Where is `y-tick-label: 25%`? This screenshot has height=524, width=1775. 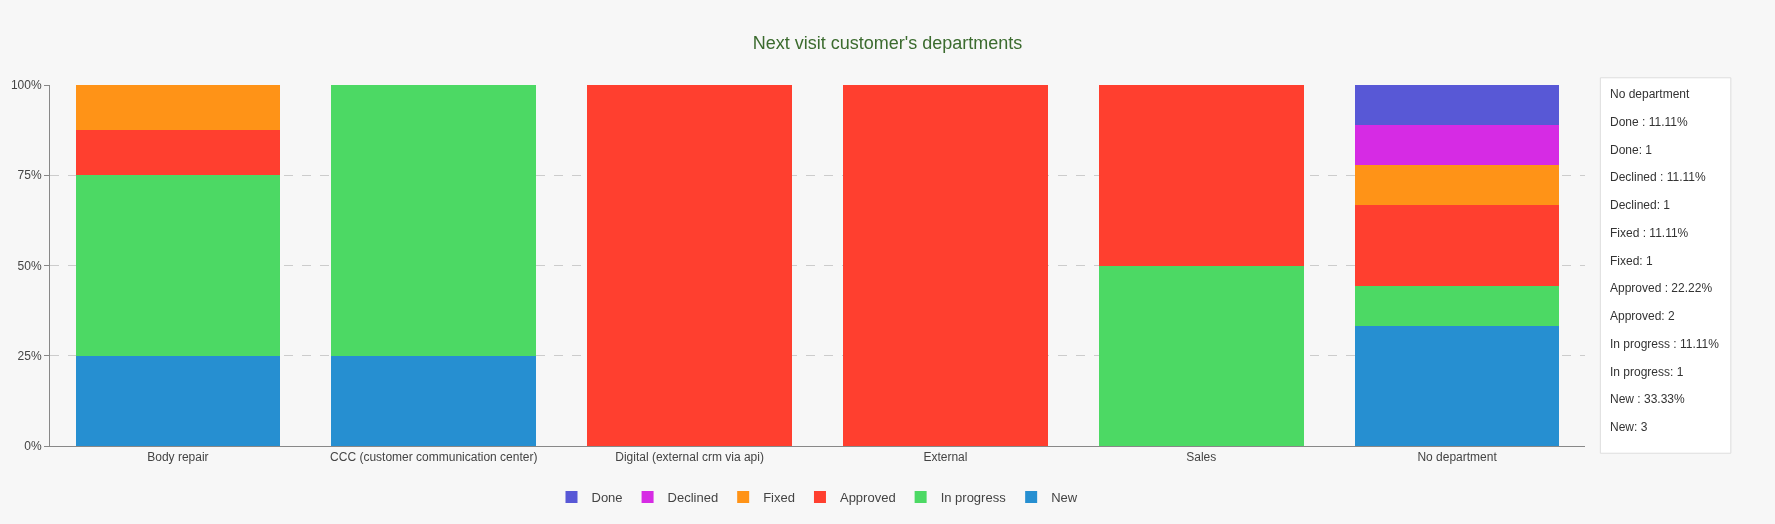 y-tick-label: 25% is located at coordinates (29, 355).